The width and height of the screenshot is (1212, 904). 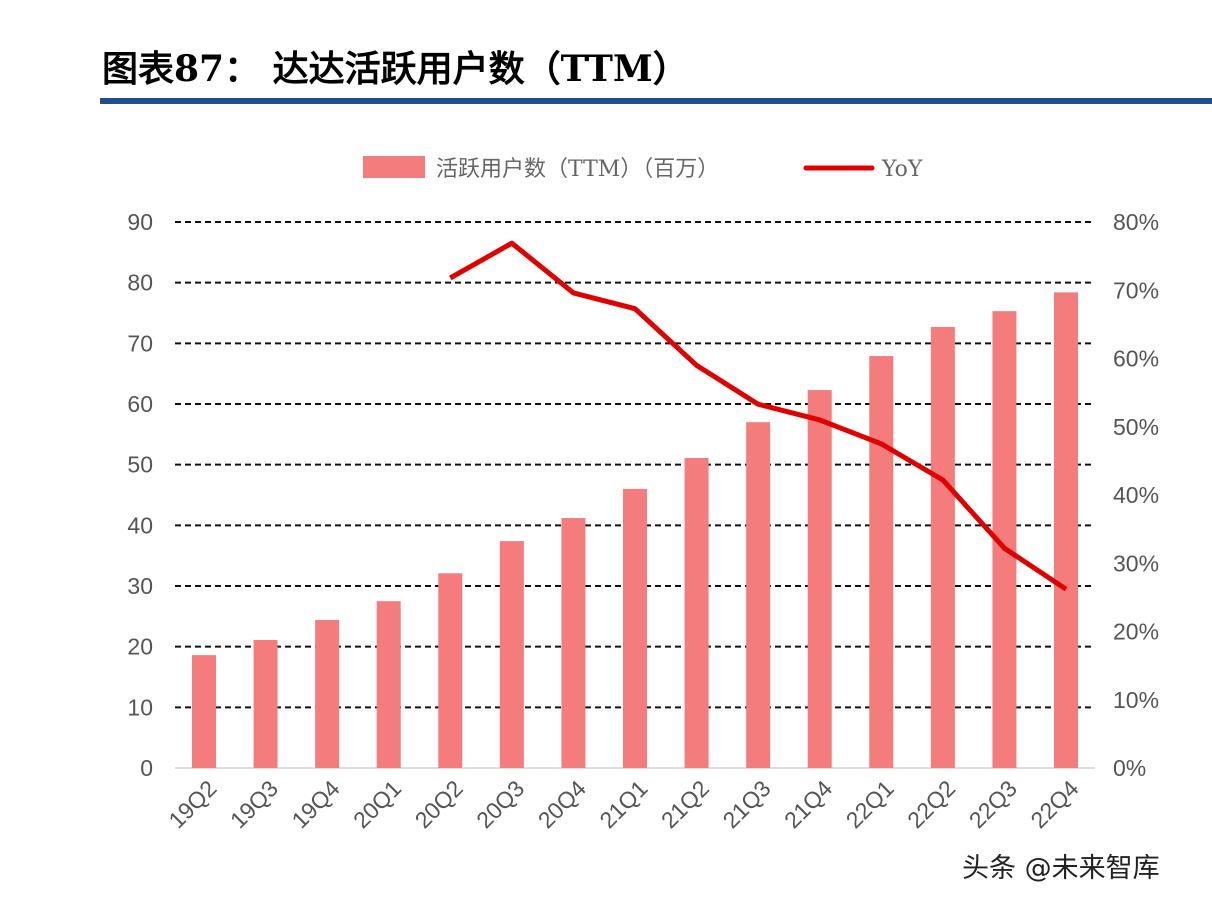 What do you see at coordinates (140, 283) in the screenshot?
I see `y-tick-label: 80` at bounding box center [140, 283].